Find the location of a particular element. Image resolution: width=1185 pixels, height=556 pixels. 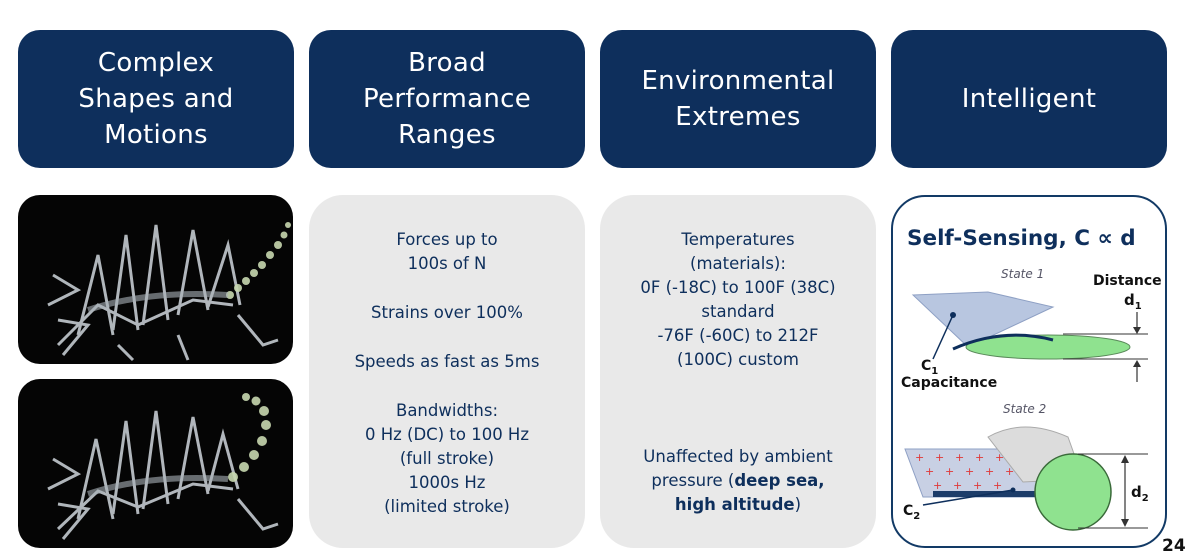

c2-leader-line is located at coordinates (968, 497).